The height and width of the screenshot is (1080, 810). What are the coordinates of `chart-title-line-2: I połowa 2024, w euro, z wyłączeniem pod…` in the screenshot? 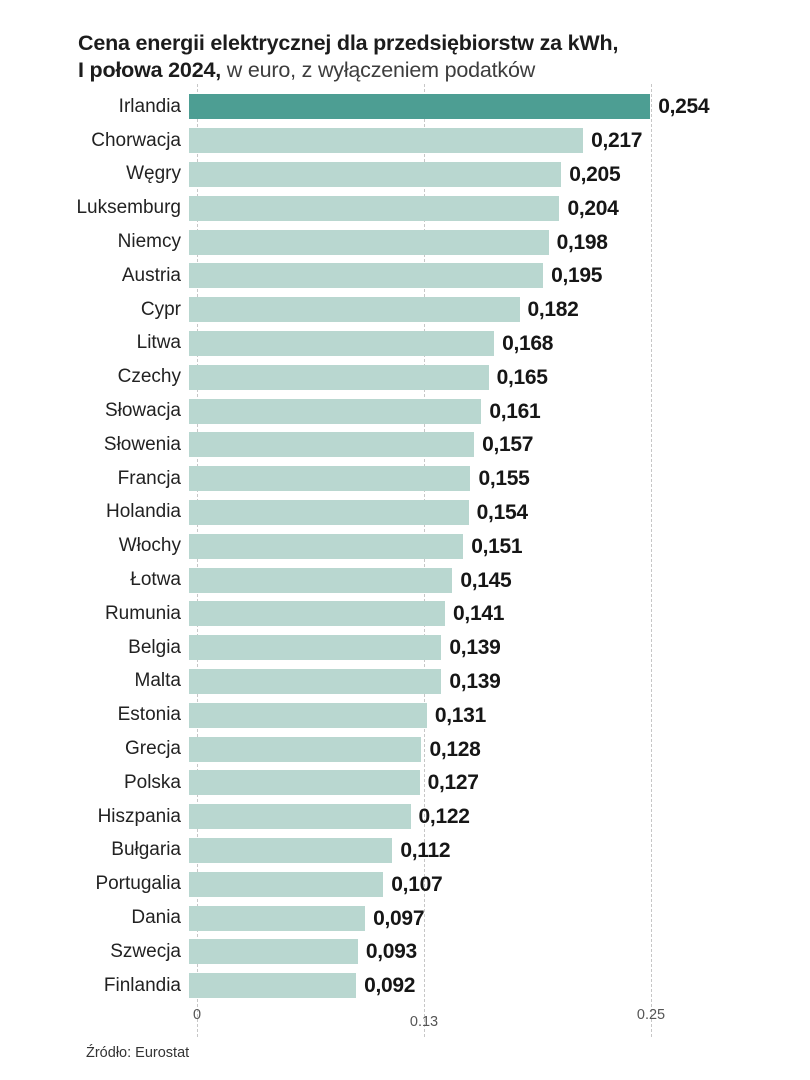 It's located at (424, 70).